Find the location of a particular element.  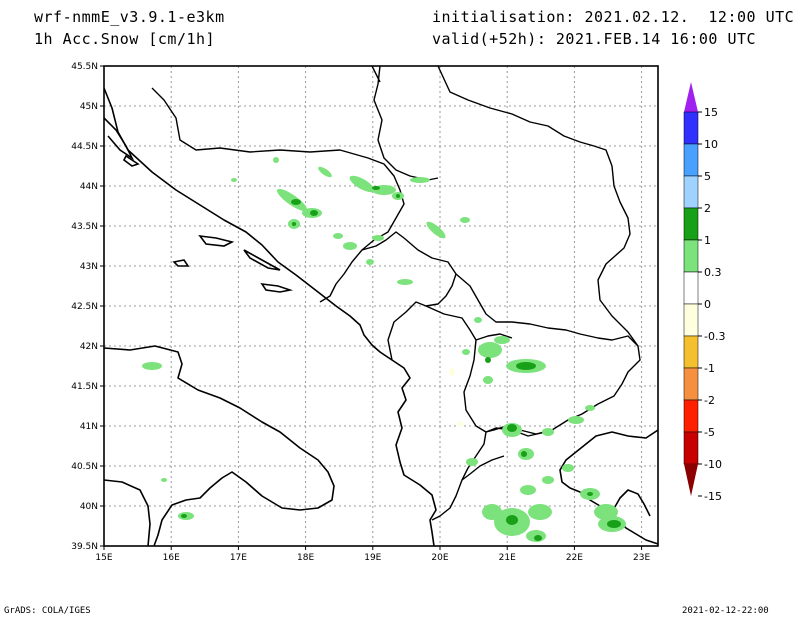

lat-label: 41.5N is located at coordinates (84, 387).